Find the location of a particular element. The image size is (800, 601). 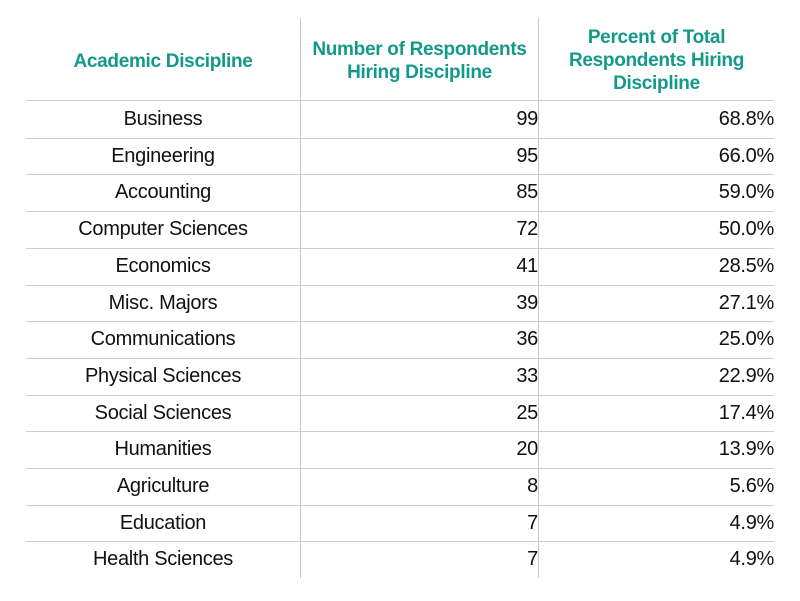

respondents-cell: 99 is located at coordinates (419, 119).